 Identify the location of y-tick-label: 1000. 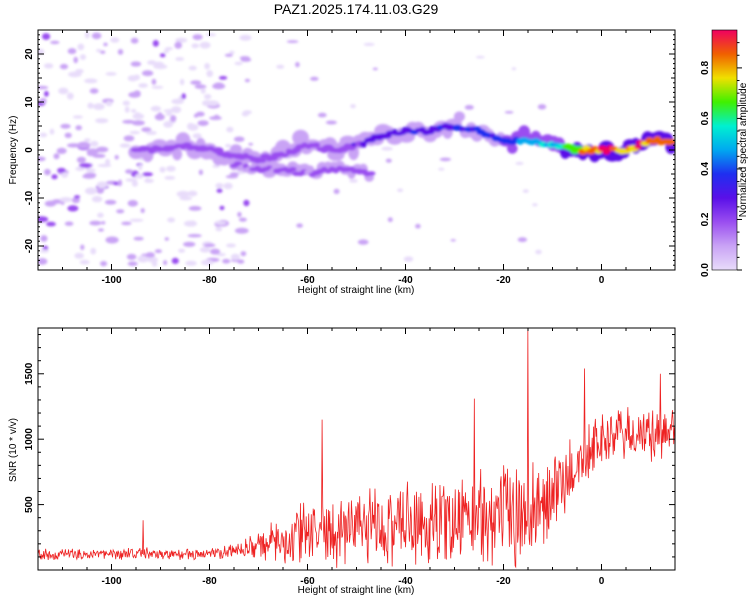
(29, 439).